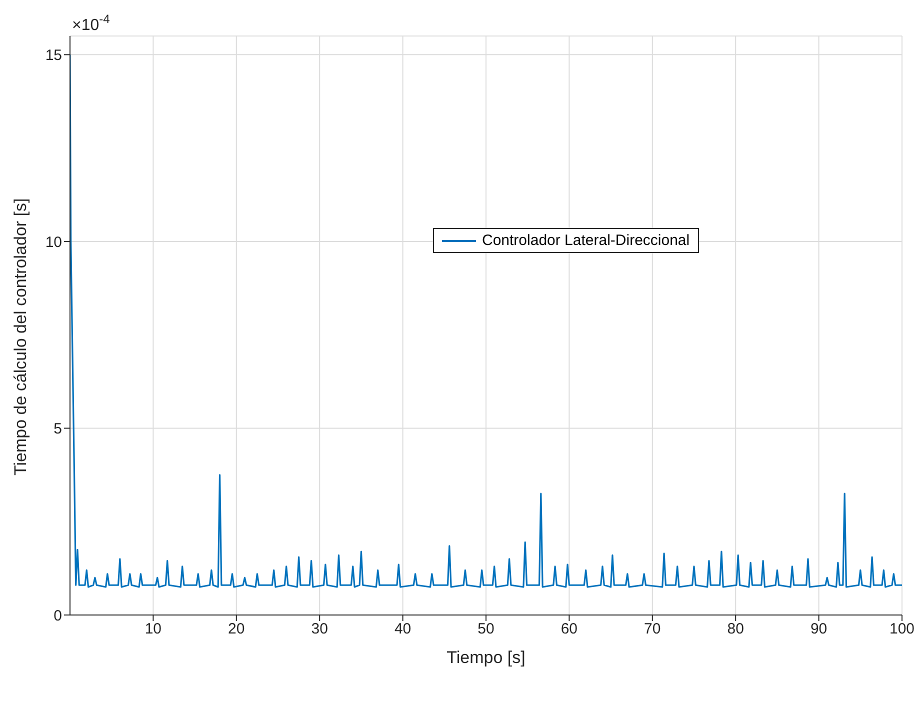  I want to click on legend-label: Controlador Lateral-Direccional, so click(586, 240).